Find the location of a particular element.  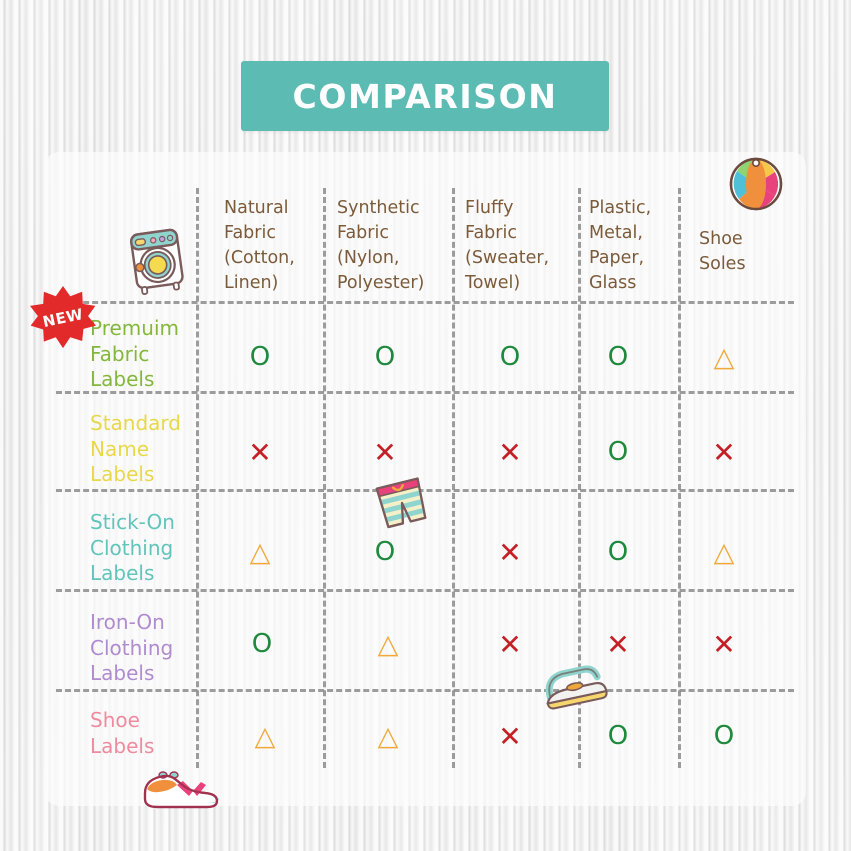

cell-r2-c4: △ is located at coordinates (724, 552).